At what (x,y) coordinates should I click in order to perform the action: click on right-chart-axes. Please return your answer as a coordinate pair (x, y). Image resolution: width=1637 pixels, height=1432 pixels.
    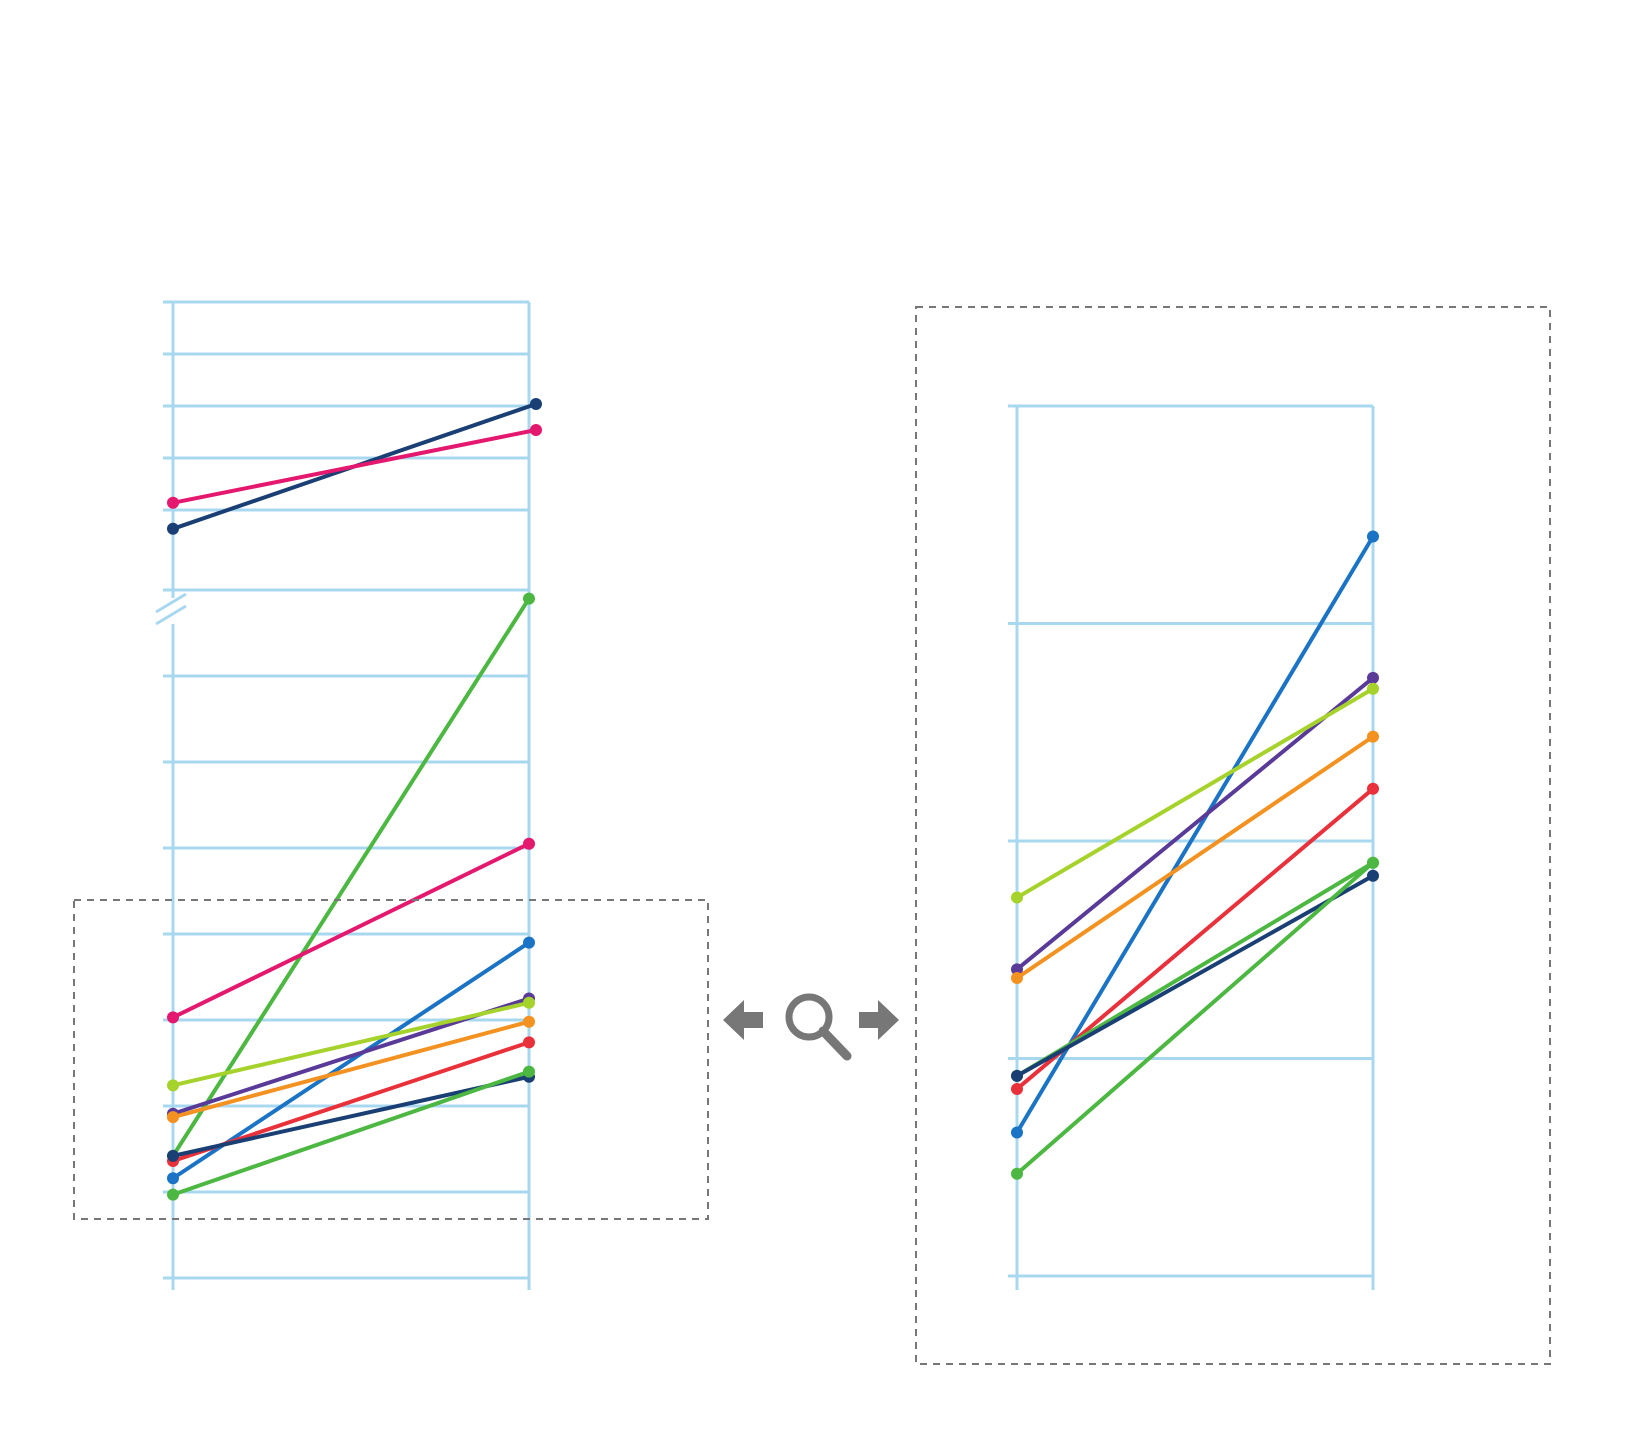
    Looking at the image, I should click on (1195, 848).